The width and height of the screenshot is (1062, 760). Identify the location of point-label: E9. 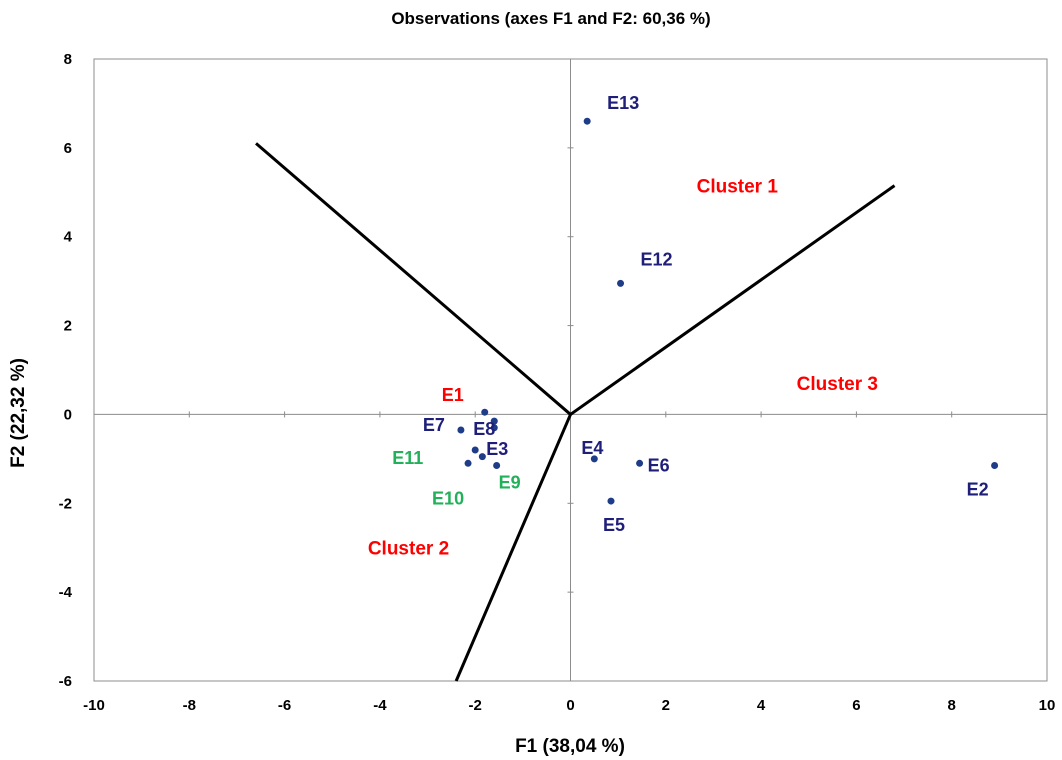
(510, 483).